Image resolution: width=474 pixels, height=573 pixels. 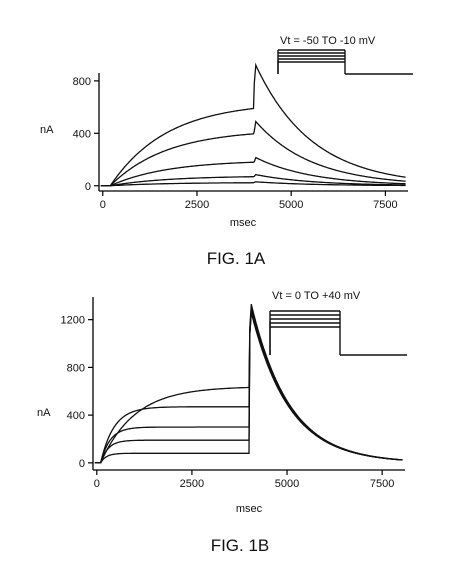 I want to click on series-3-trace-fig1a, so click(x=253, y=171).